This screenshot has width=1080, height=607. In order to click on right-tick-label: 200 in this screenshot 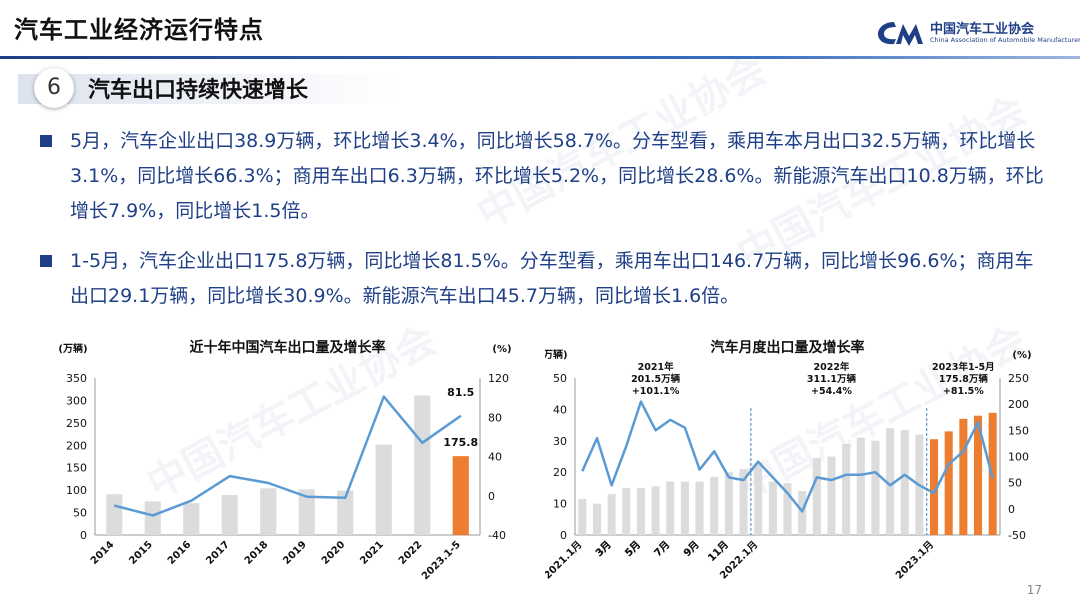, I will do `click(1018, 404)`.